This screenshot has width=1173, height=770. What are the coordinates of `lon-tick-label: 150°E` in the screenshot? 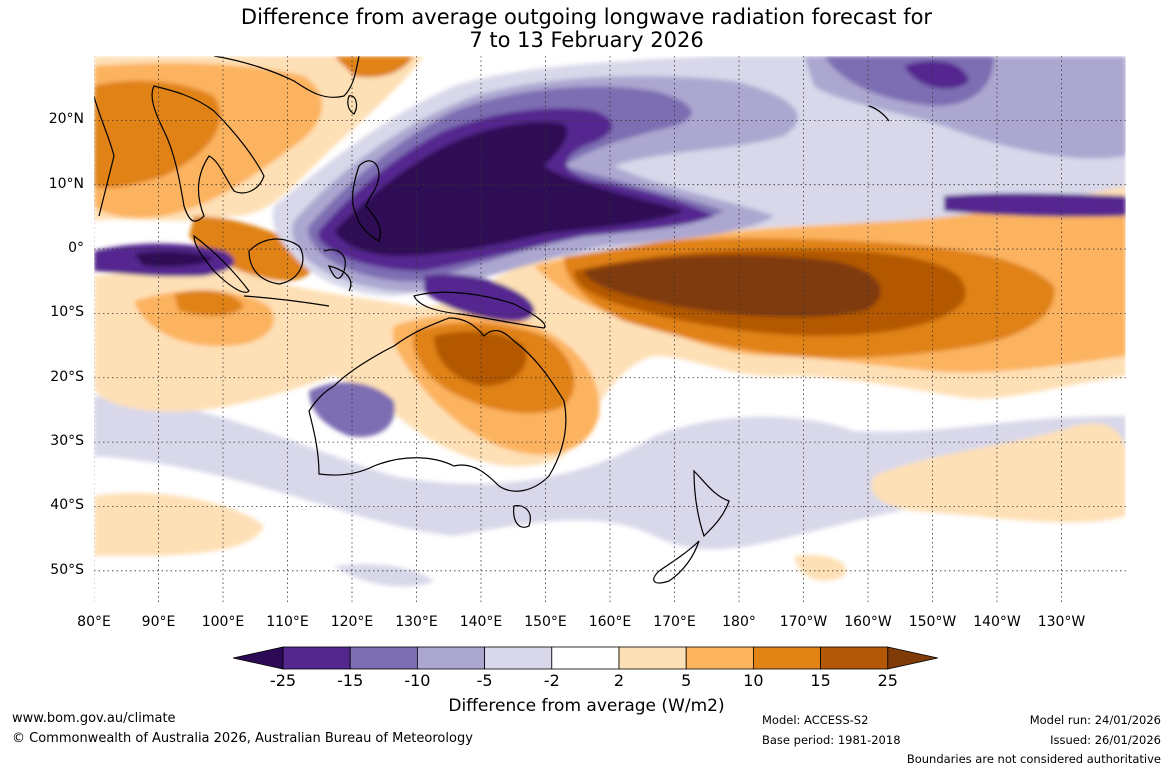 It's located at (545, 622).